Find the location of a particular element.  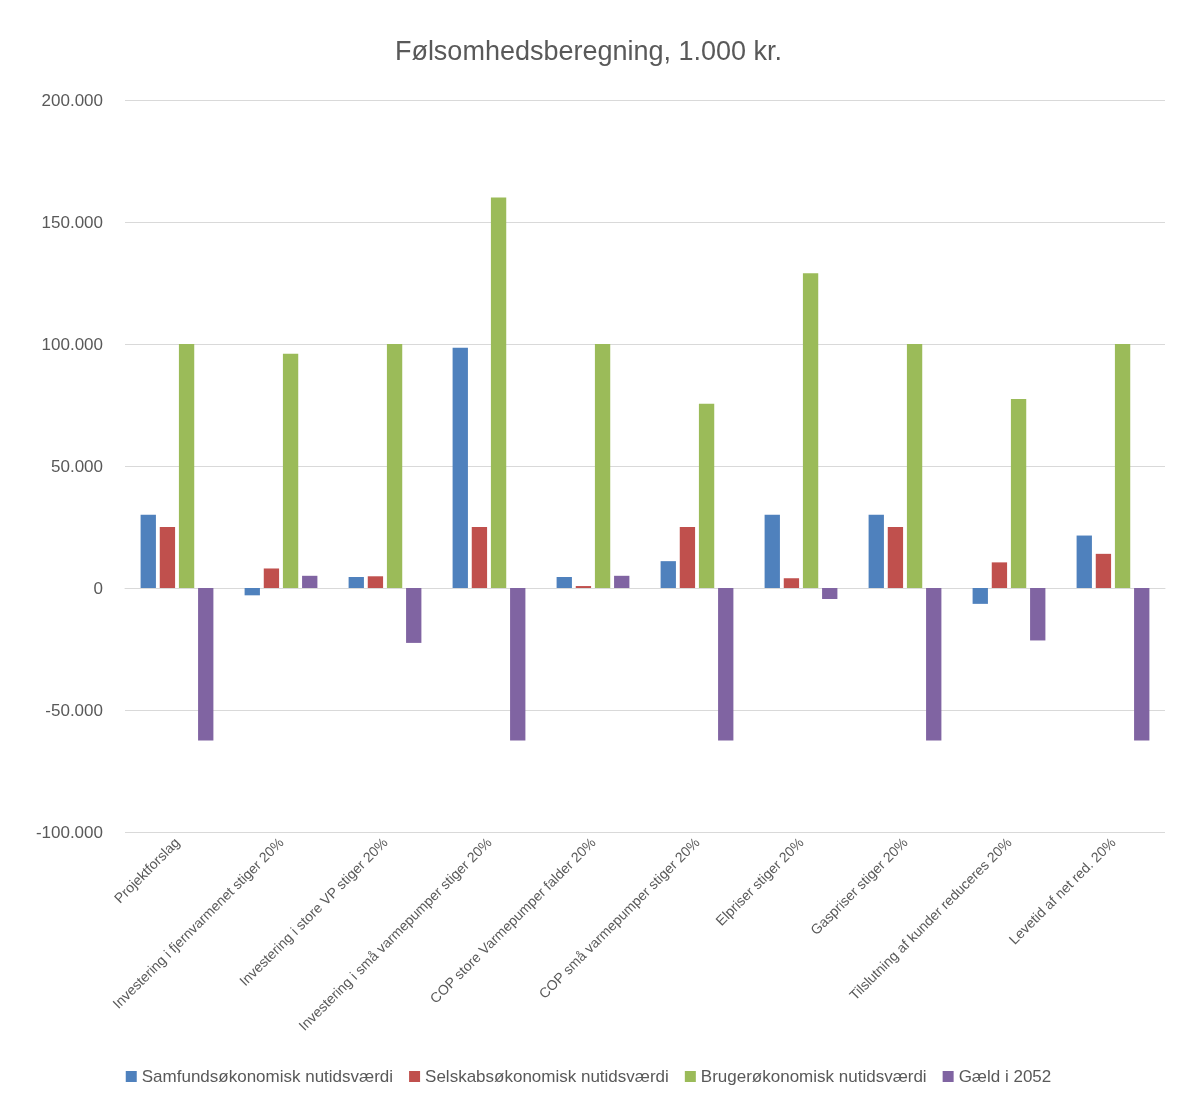

y-tick-label: 100.000 is located at coordinates (72, 344).